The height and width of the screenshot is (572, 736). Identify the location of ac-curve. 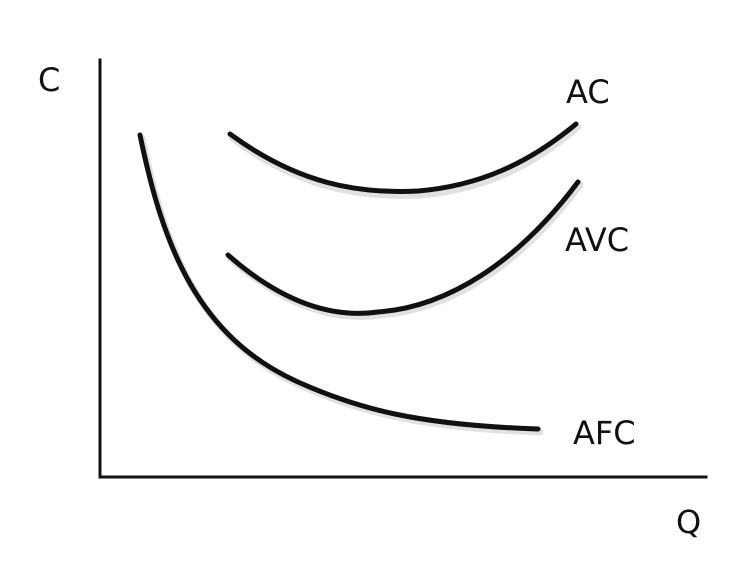
(403, 157).